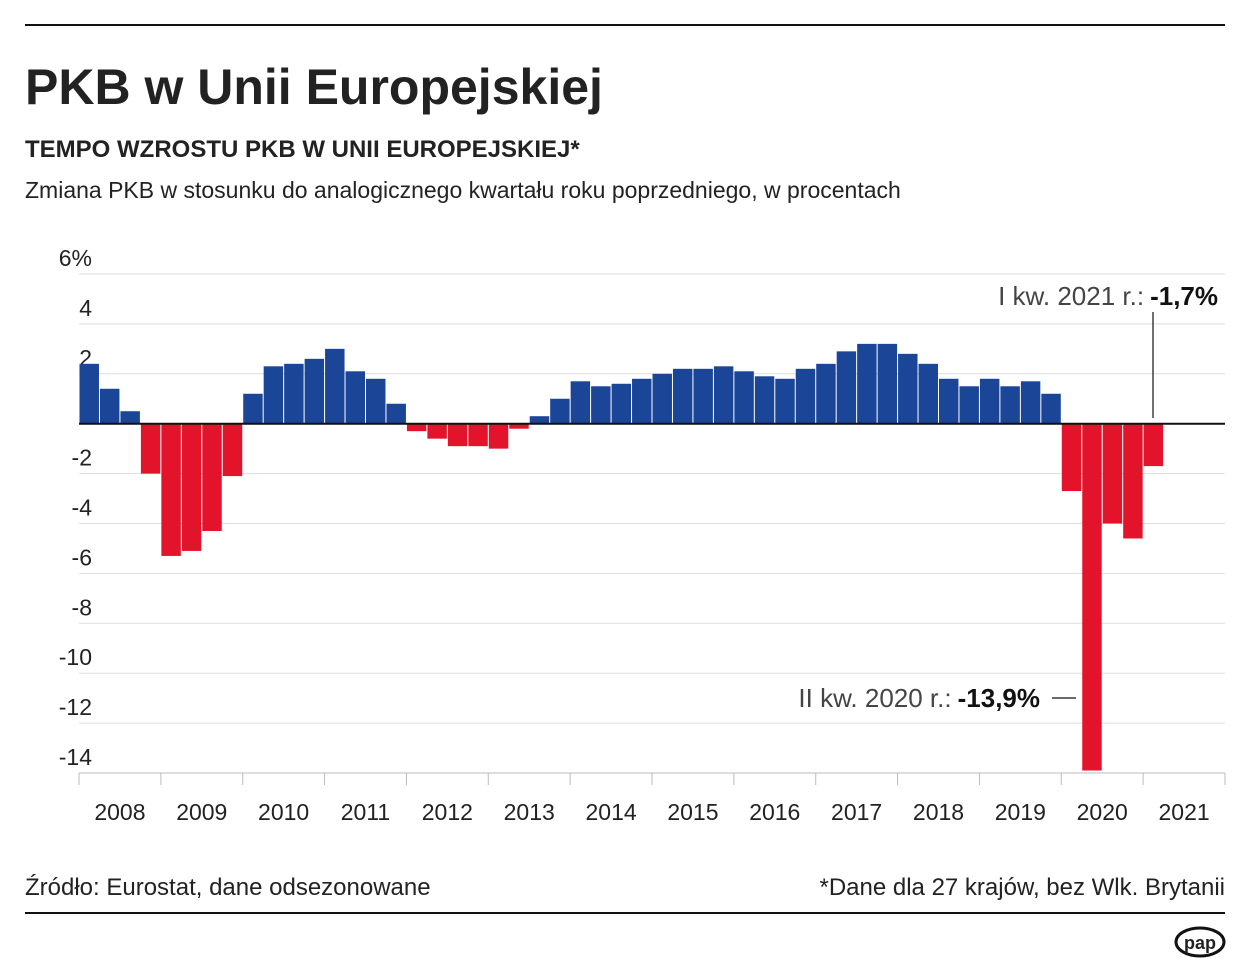 This screenshot has width=1250, height=975. What do you see at coordinates (447, 812) in the screenshot?
I see `x-tick-label: 2012` at bounding box center [447, 812].